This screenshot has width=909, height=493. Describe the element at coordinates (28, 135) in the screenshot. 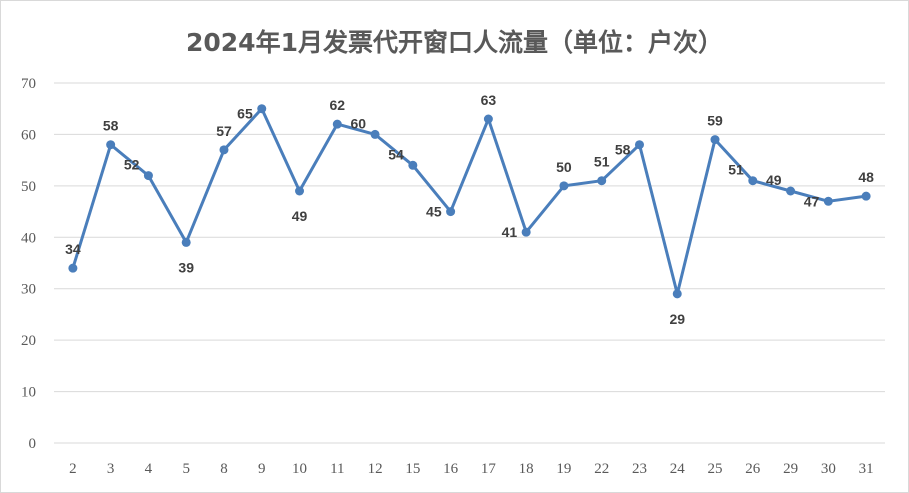

I see `y-tick-label: 60` at that location.